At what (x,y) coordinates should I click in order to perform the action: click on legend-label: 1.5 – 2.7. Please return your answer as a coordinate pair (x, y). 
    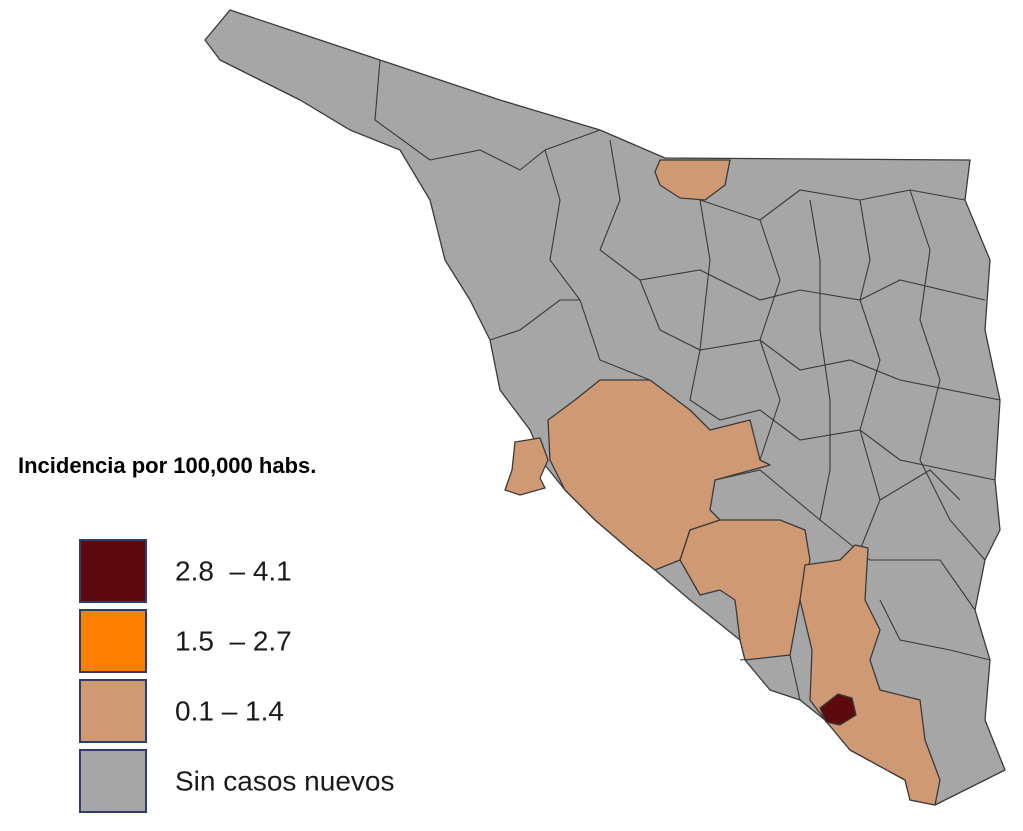
    Looking at the image, I should click on (233, 640).